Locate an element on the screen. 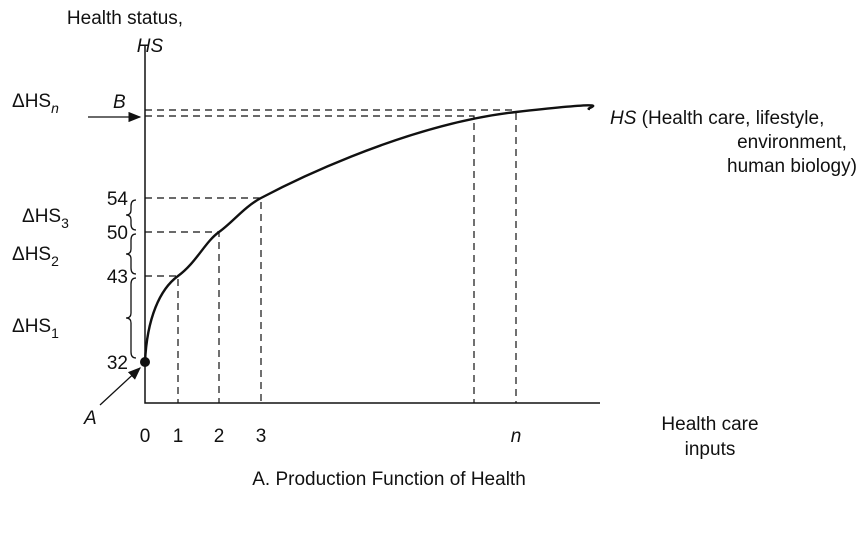 This screenshot has width=868, height=542. curve-label: environment, is located at coordinates (792, 142).